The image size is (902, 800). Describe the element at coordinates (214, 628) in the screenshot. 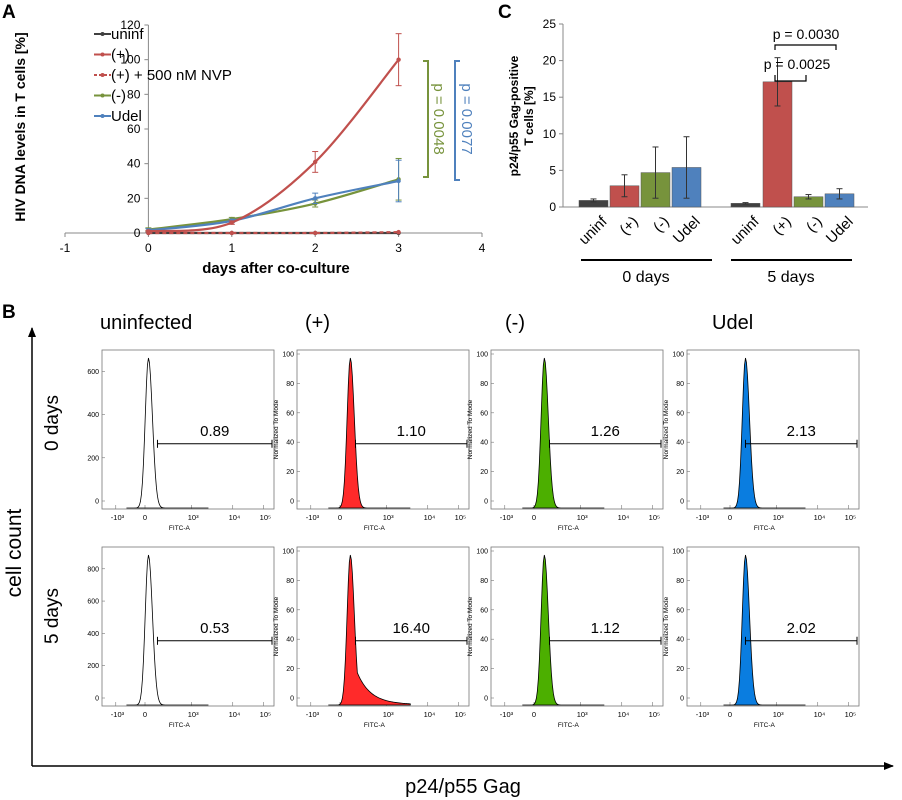

I see `gate-value: 0.53` at that location.